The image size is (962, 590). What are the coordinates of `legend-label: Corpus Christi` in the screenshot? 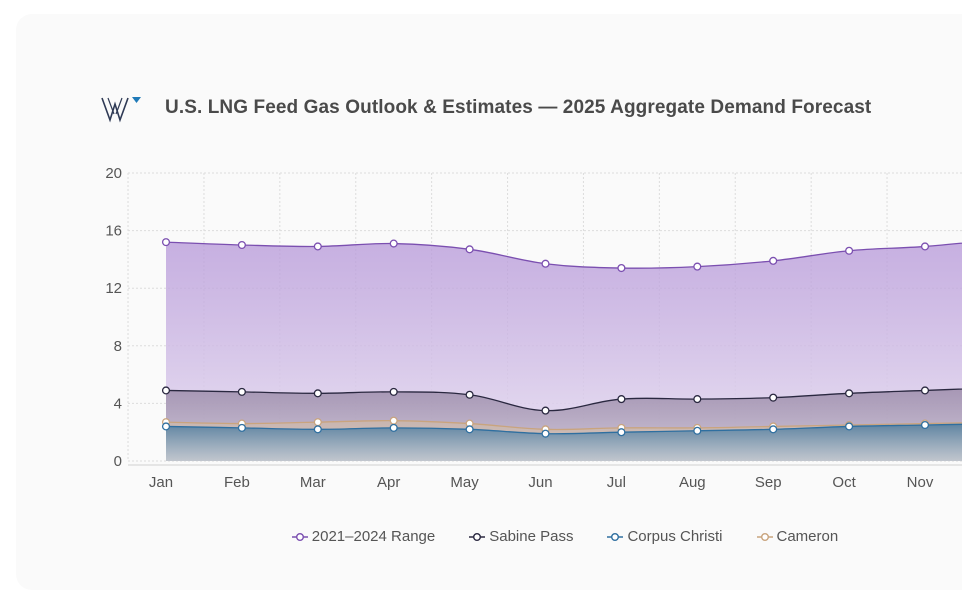 It's located at (675, 536).